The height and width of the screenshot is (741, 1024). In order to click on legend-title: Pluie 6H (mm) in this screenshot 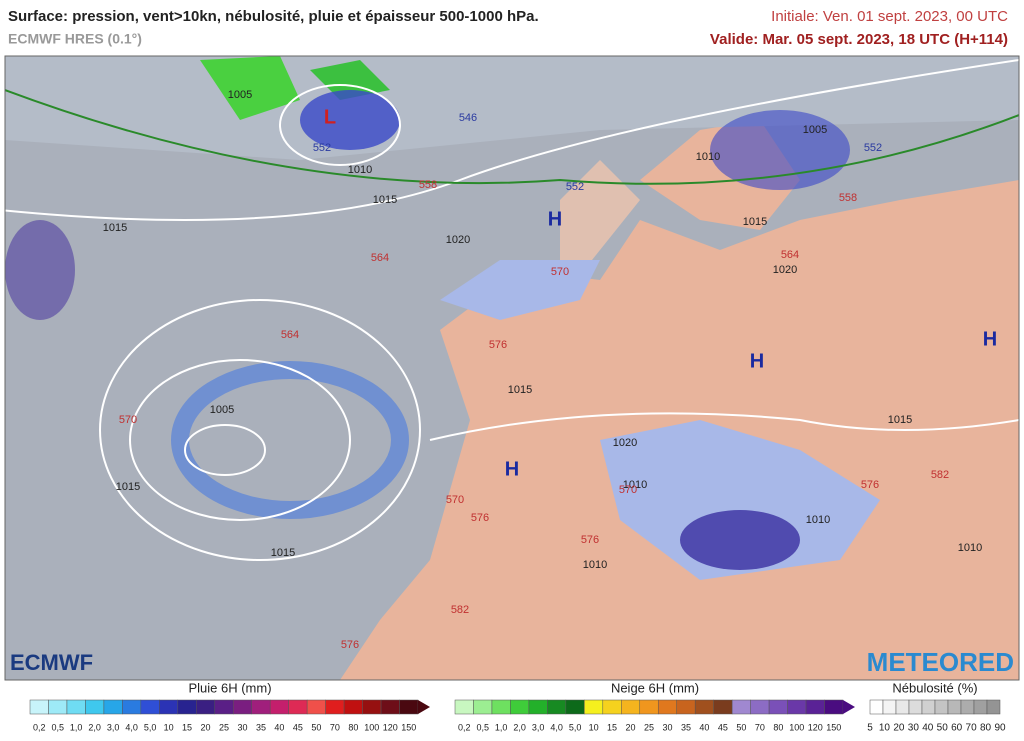, I will do `click(229, 687)`.